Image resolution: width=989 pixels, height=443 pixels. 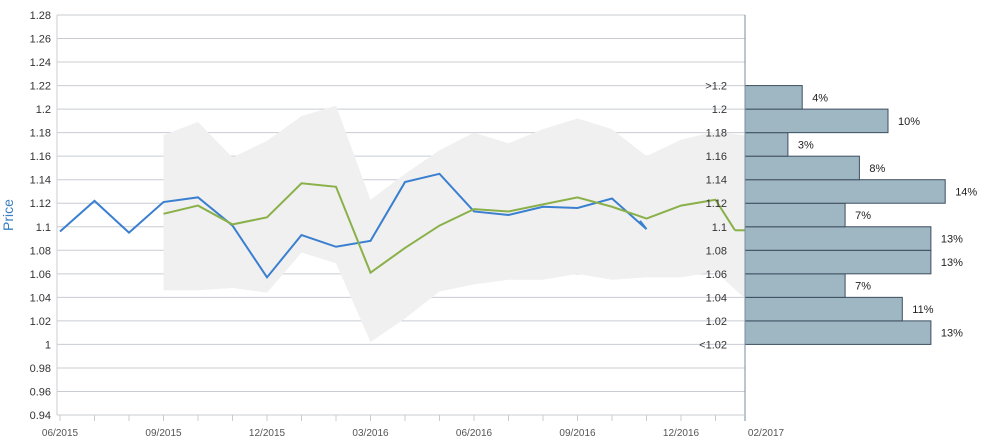 What do you see at coordinates (716, 298) in the screenshot?
I see `histogram-bin-label: 1.04` at bounding box center [716, 298].